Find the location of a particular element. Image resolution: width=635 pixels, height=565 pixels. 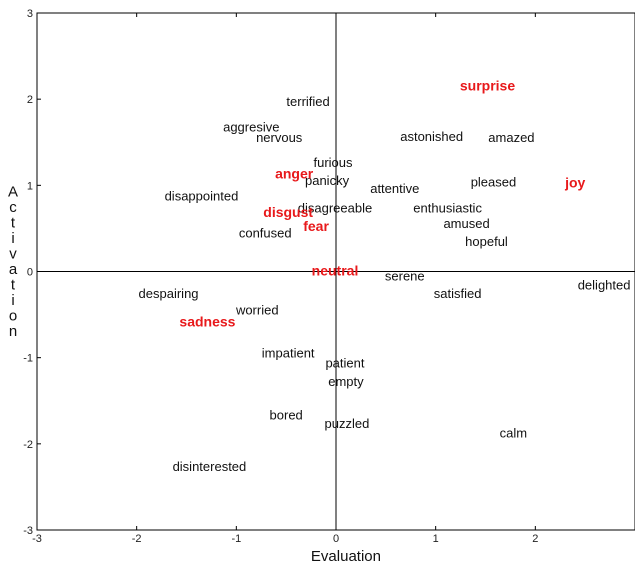

y-tick-label: -3 is located at coordinates (28, 531).